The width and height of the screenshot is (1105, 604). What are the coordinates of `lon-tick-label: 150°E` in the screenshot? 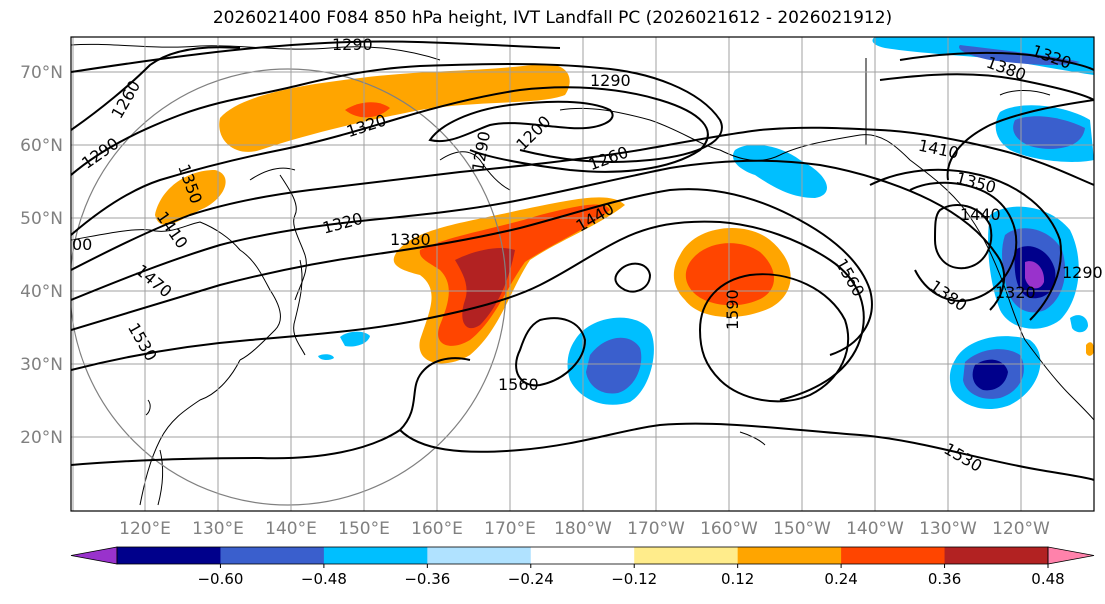 It's located at (364, 529).